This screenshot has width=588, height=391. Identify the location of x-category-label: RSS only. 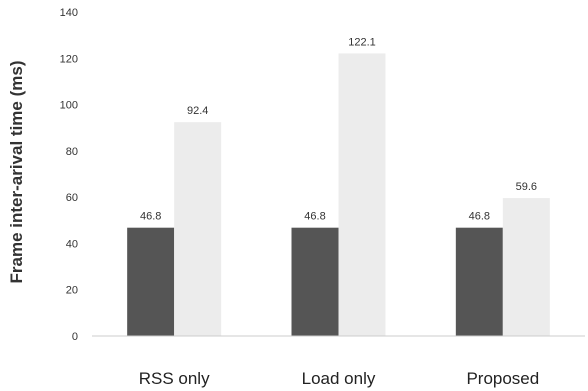
(174, 378).